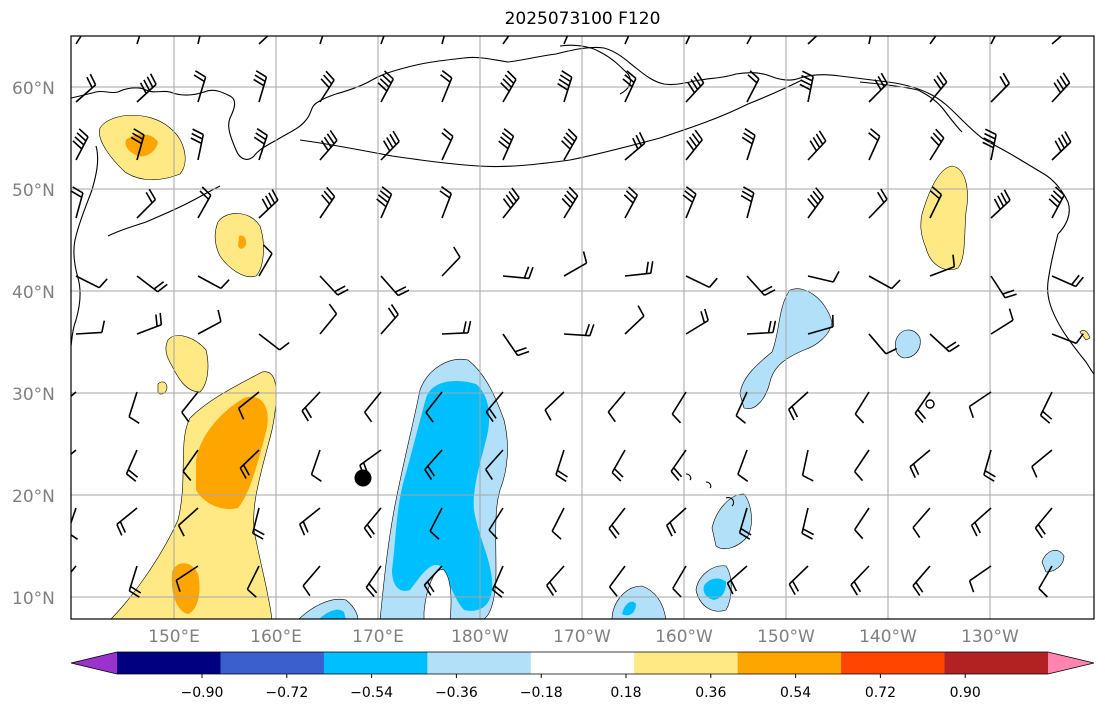 The image size is (1105, 712). What do you see at coordinates (1071, 663) in the screenshot?
I see `colorbar-extend-max` at bounding box center [1071, 663].